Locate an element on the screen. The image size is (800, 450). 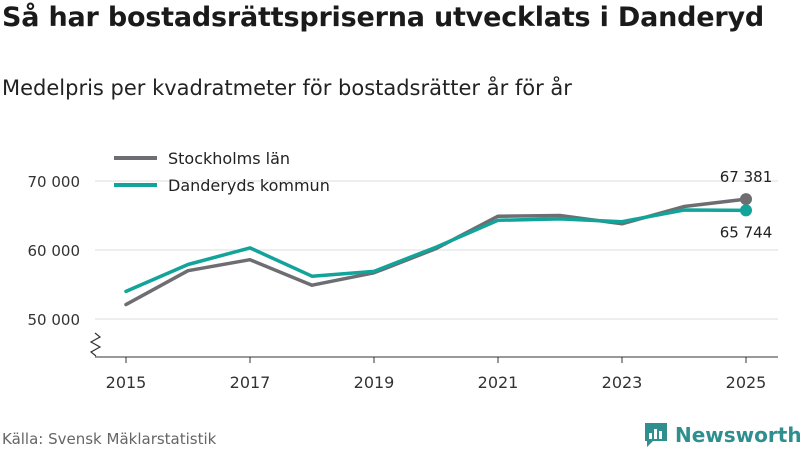
series-line-danderyd is located at coordinates (436, 251).